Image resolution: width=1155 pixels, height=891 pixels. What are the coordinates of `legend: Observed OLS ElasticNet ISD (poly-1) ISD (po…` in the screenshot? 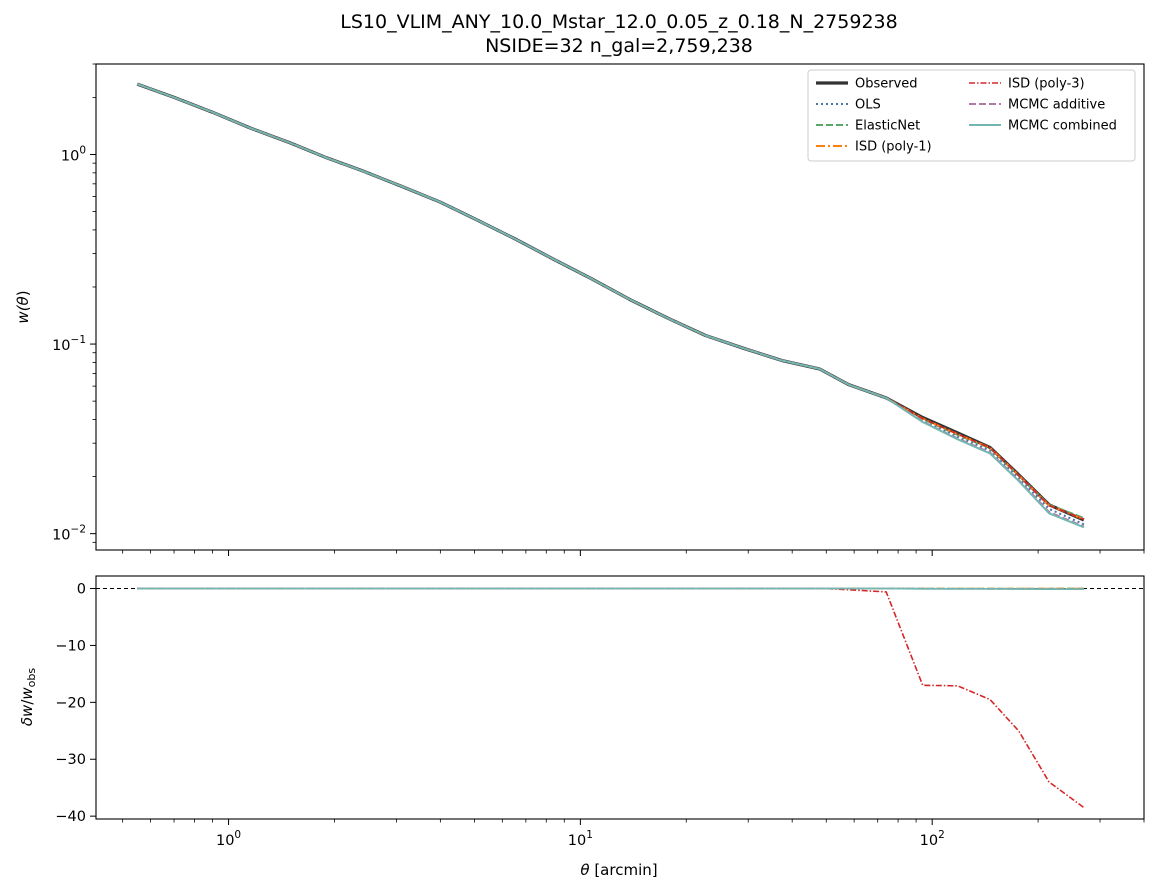 It's located at (971, 115).